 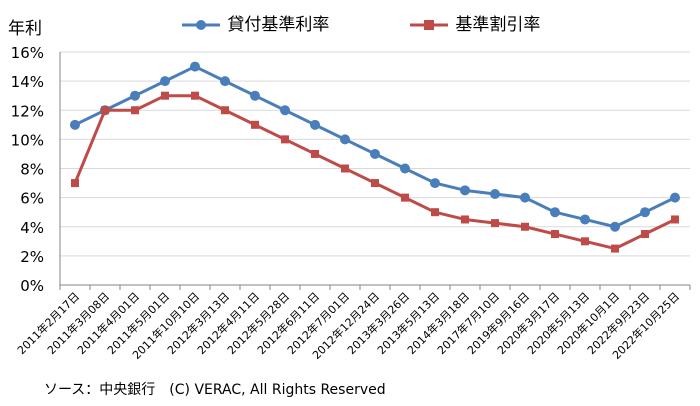 I want to click on legend-label-discount-rate: 基準割引率, so click(x=498, y=25).